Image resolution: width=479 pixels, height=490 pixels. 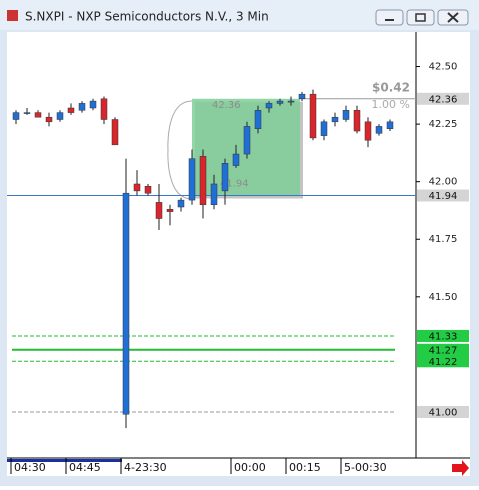 I want to click on window-title: S.NXPI - NXP Semiconductors N.V., 3 Min, so click(x=147, y=17).